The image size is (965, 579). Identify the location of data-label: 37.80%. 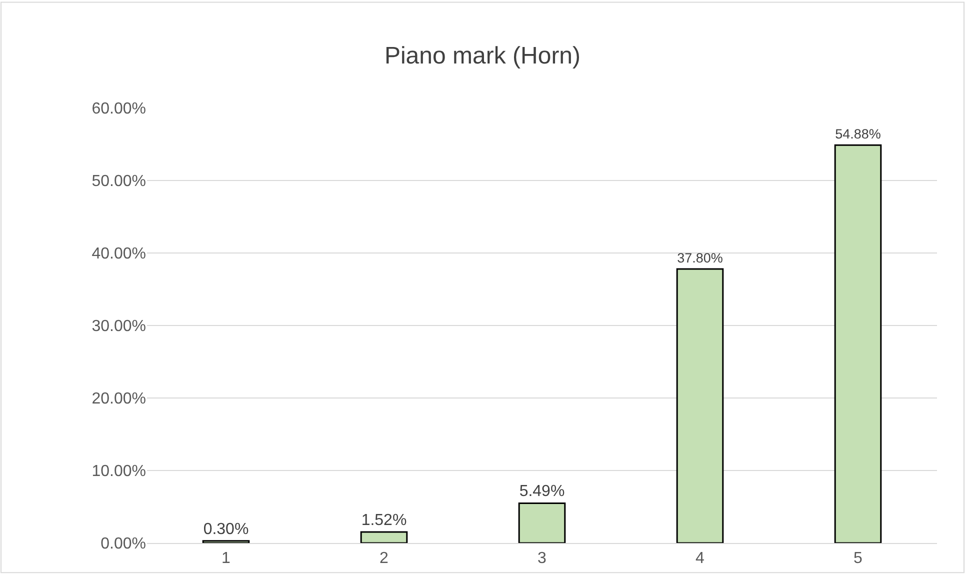
(700, 258).